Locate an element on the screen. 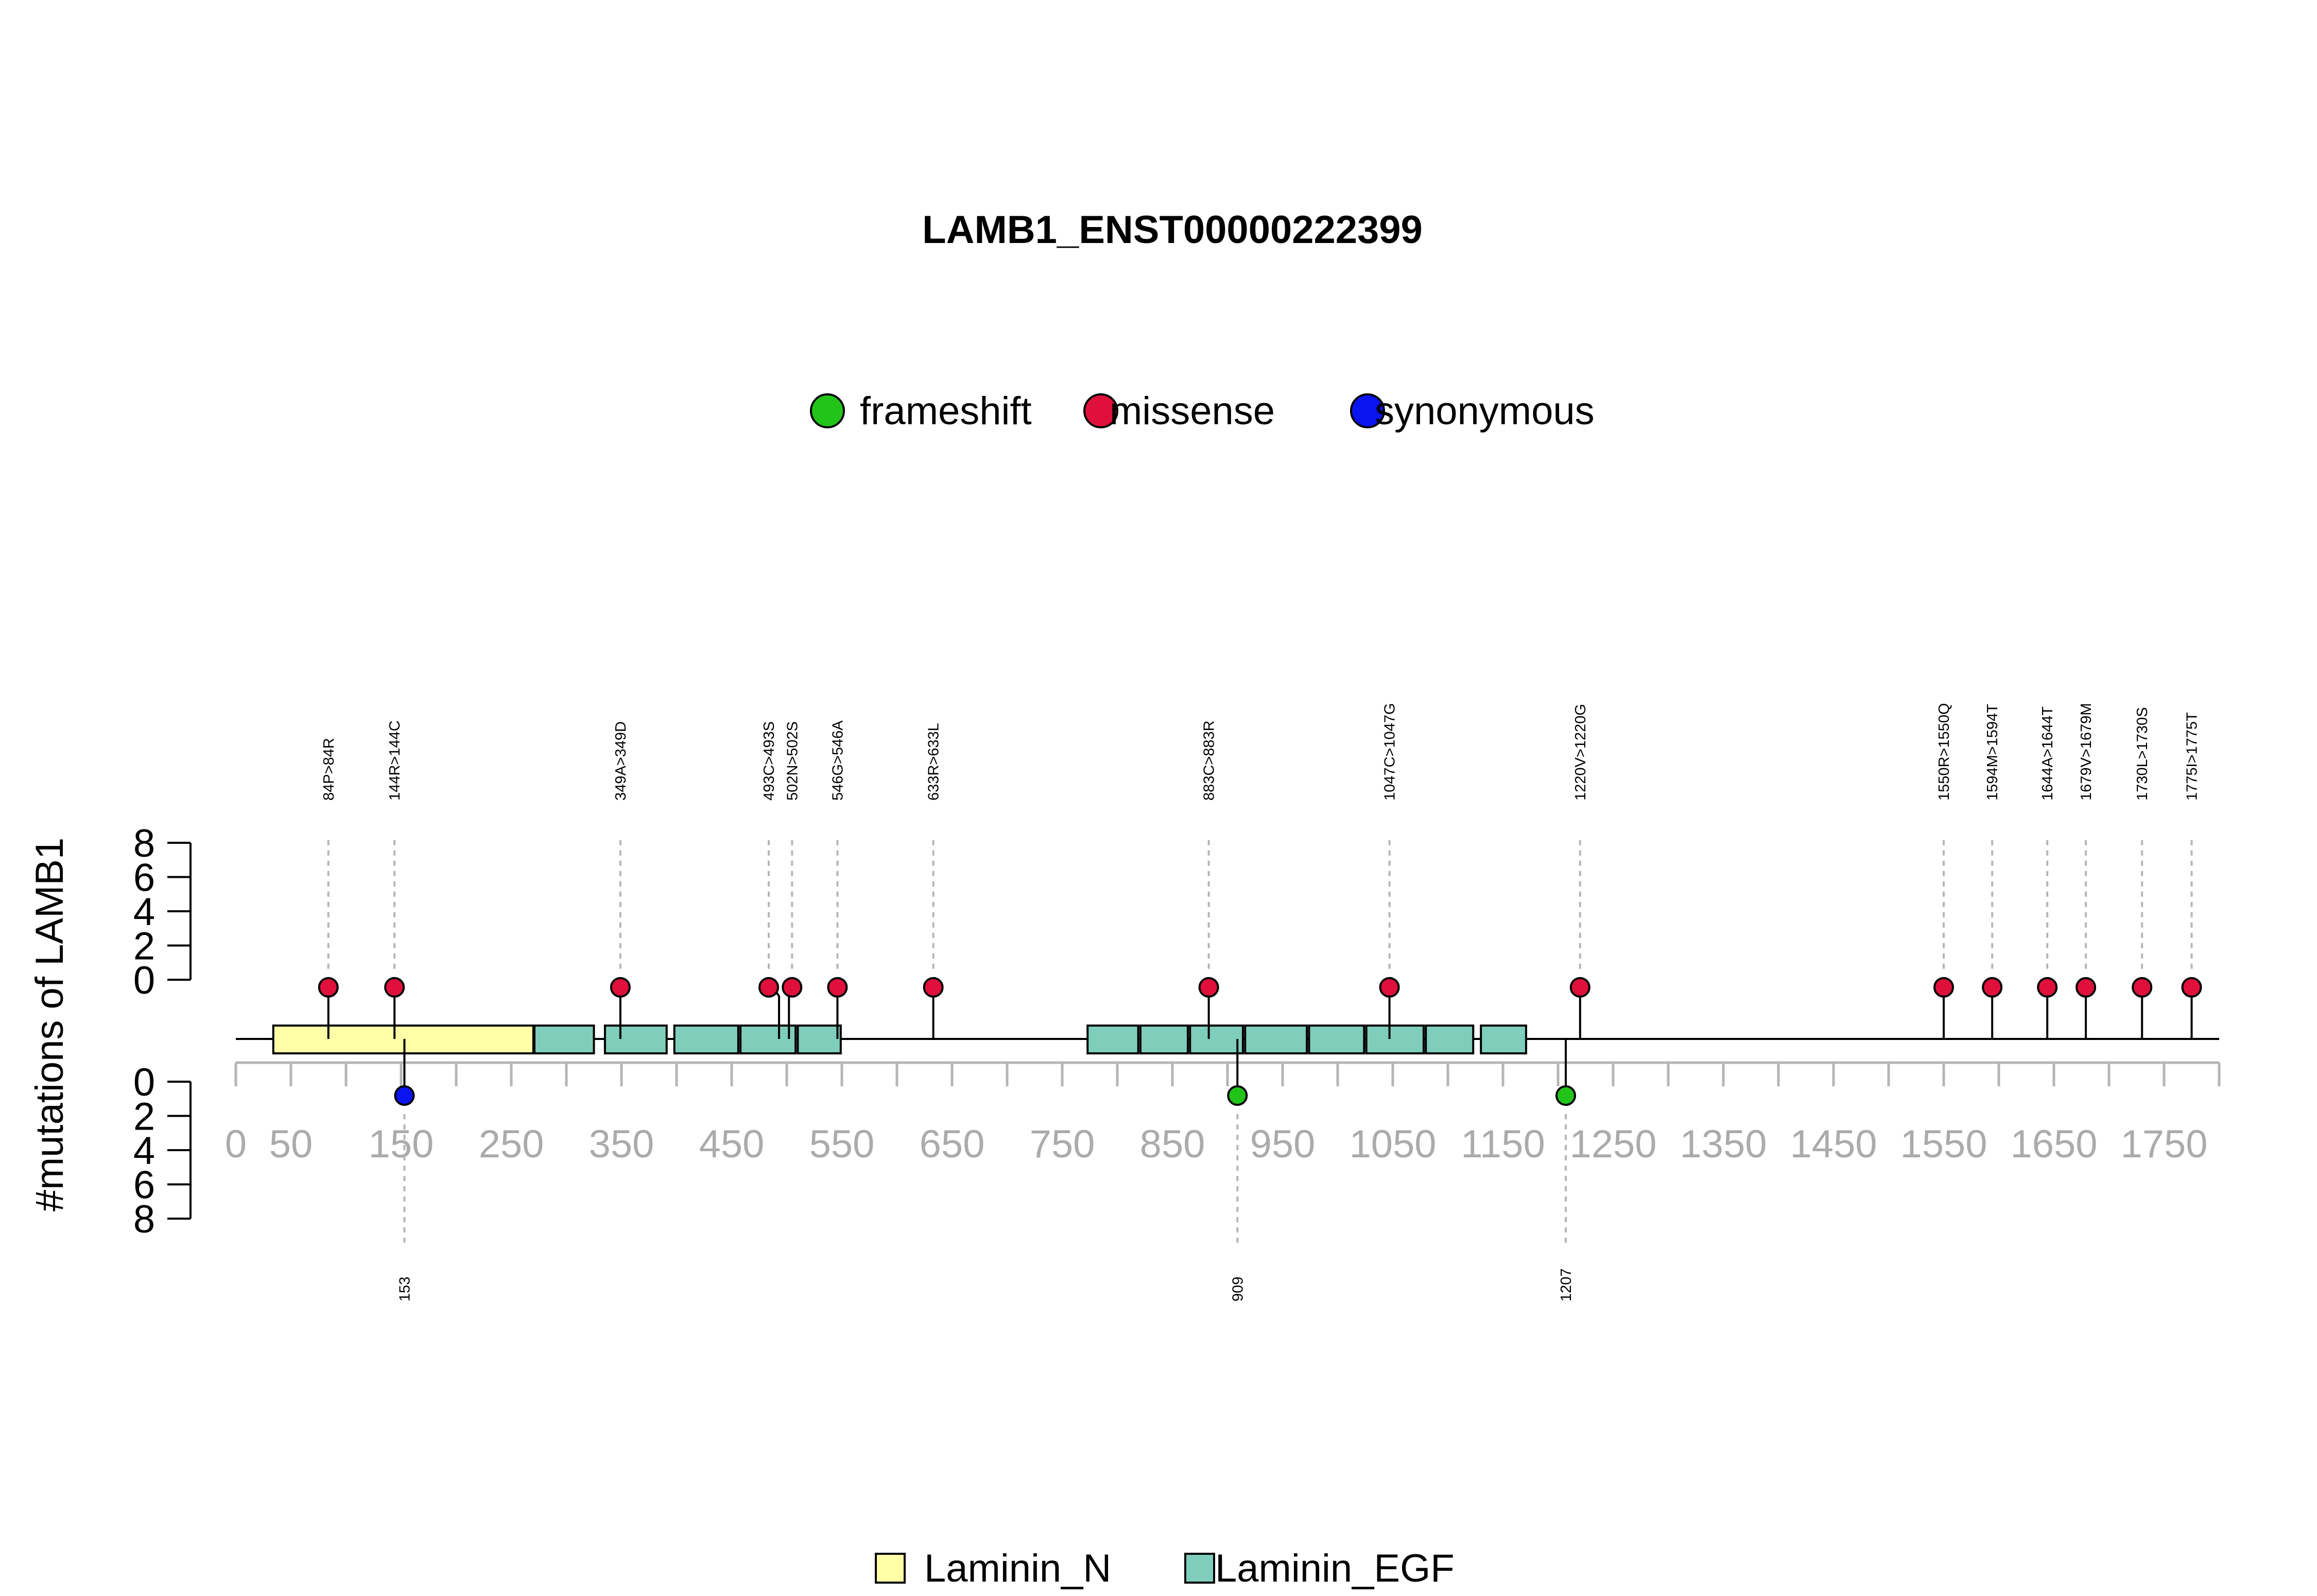 The width and height of the screenshot is (2317, 1596). x-tick-label: 550 is located at coordinates (842, 1144).